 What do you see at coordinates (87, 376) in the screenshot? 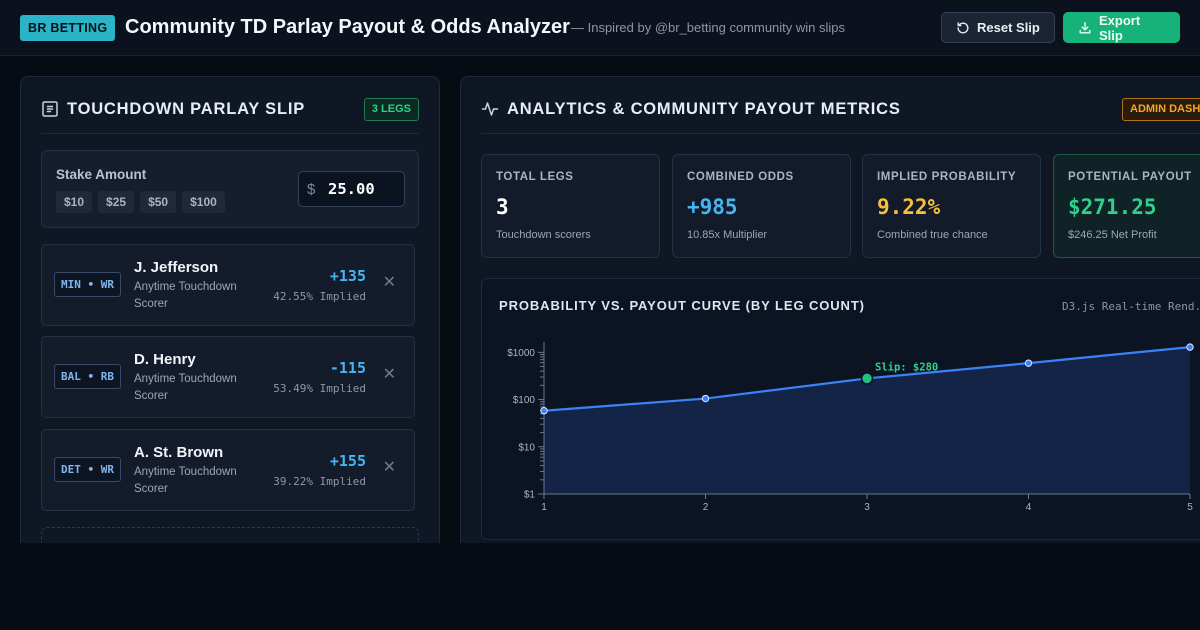
I see `team-position-tag: BAL • RB` at bounding box center [87, 376].